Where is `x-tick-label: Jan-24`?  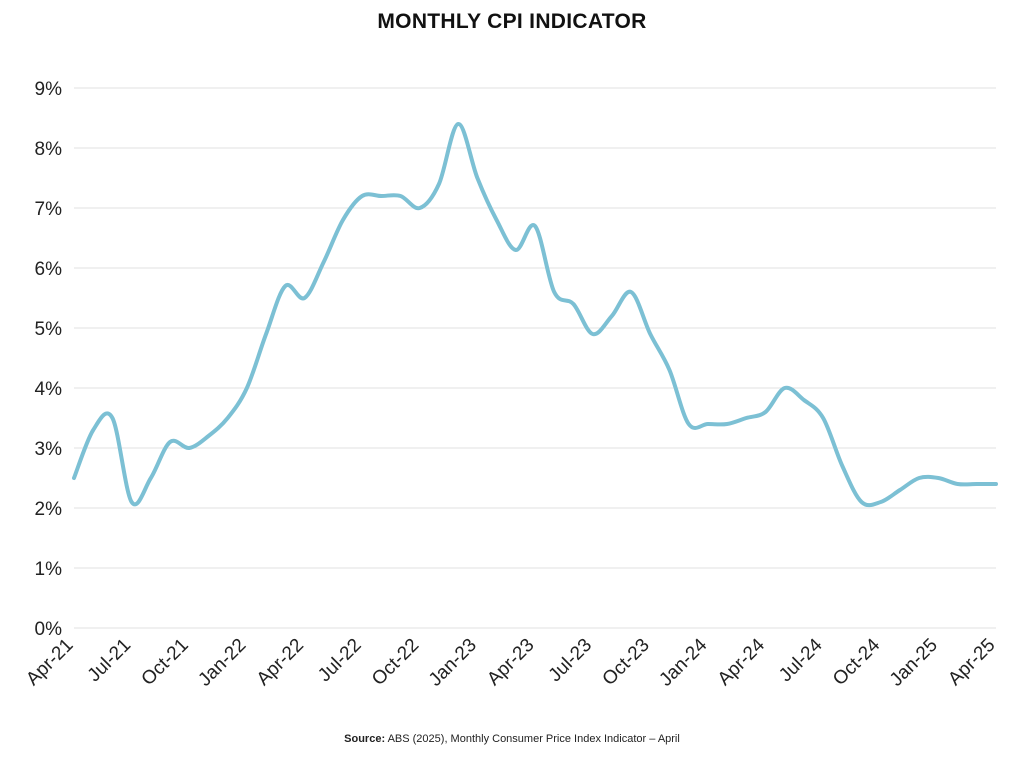 x-tick-label: Jan-24 is located at coordinates (683, 662).